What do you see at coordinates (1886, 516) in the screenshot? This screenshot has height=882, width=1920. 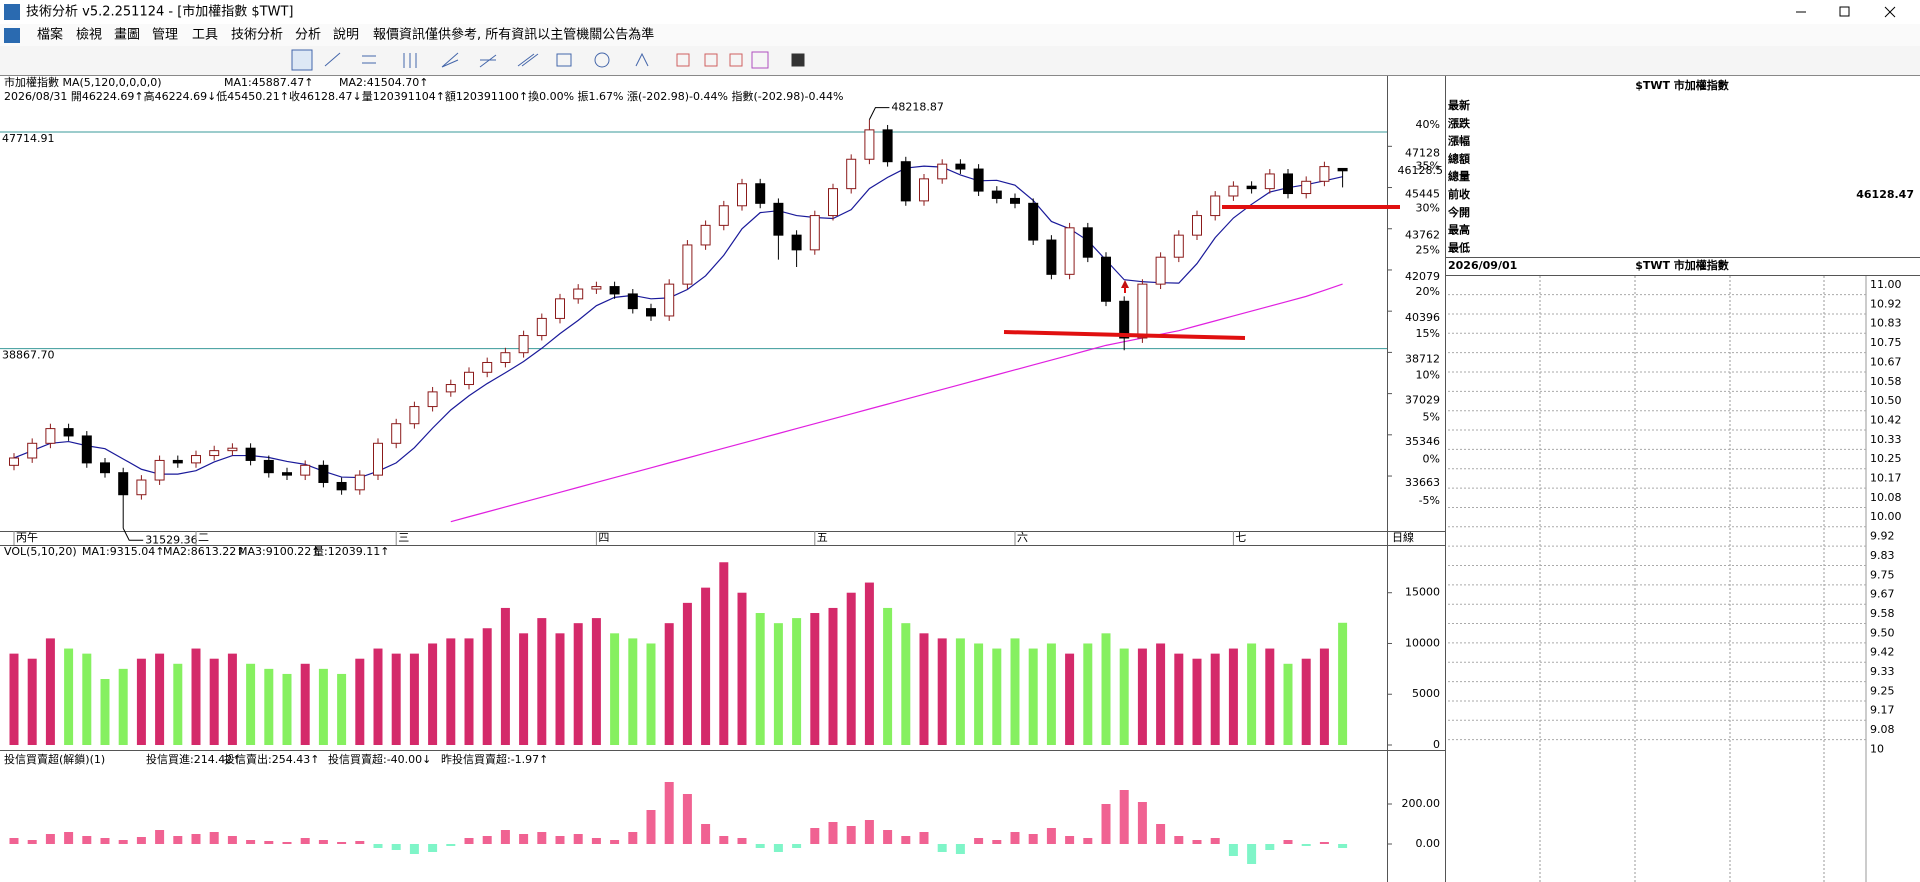 I see `ladder-price: 10.00` at bounding box center [1886, 516].